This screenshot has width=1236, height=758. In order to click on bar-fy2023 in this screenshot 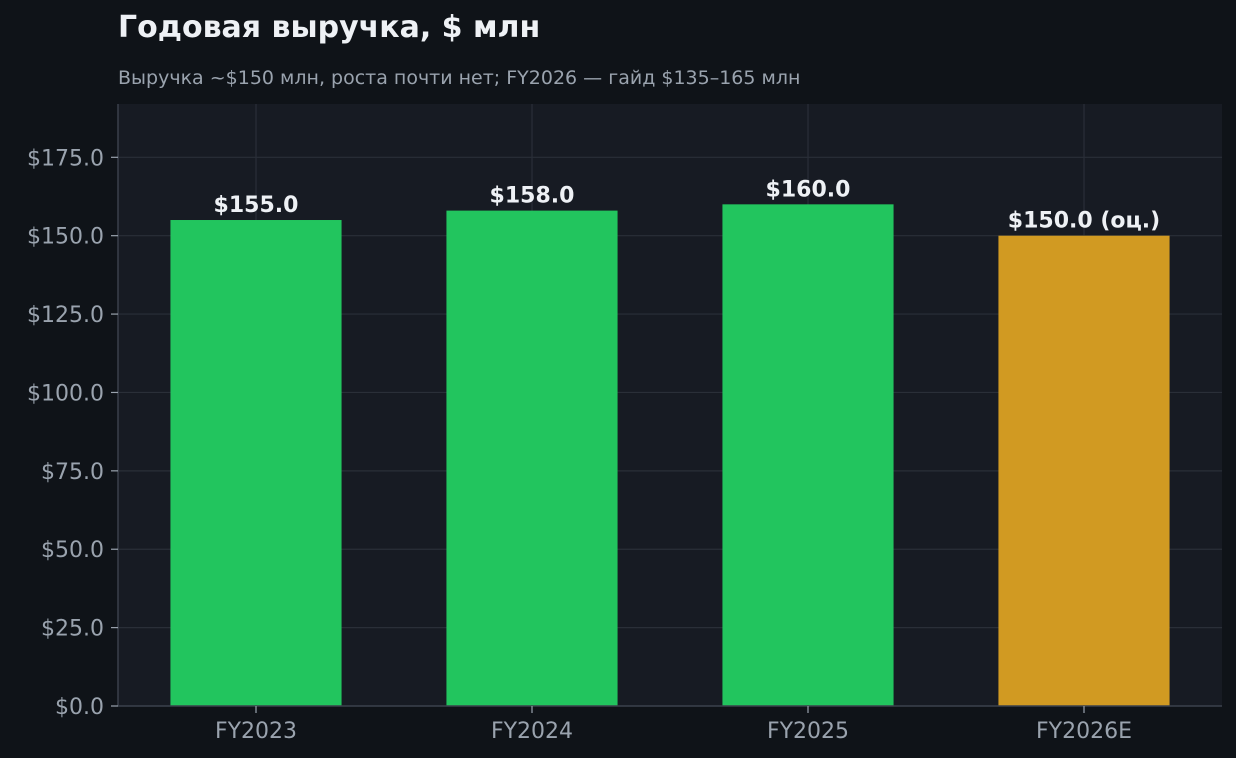, I will do `click(256, 463)`.